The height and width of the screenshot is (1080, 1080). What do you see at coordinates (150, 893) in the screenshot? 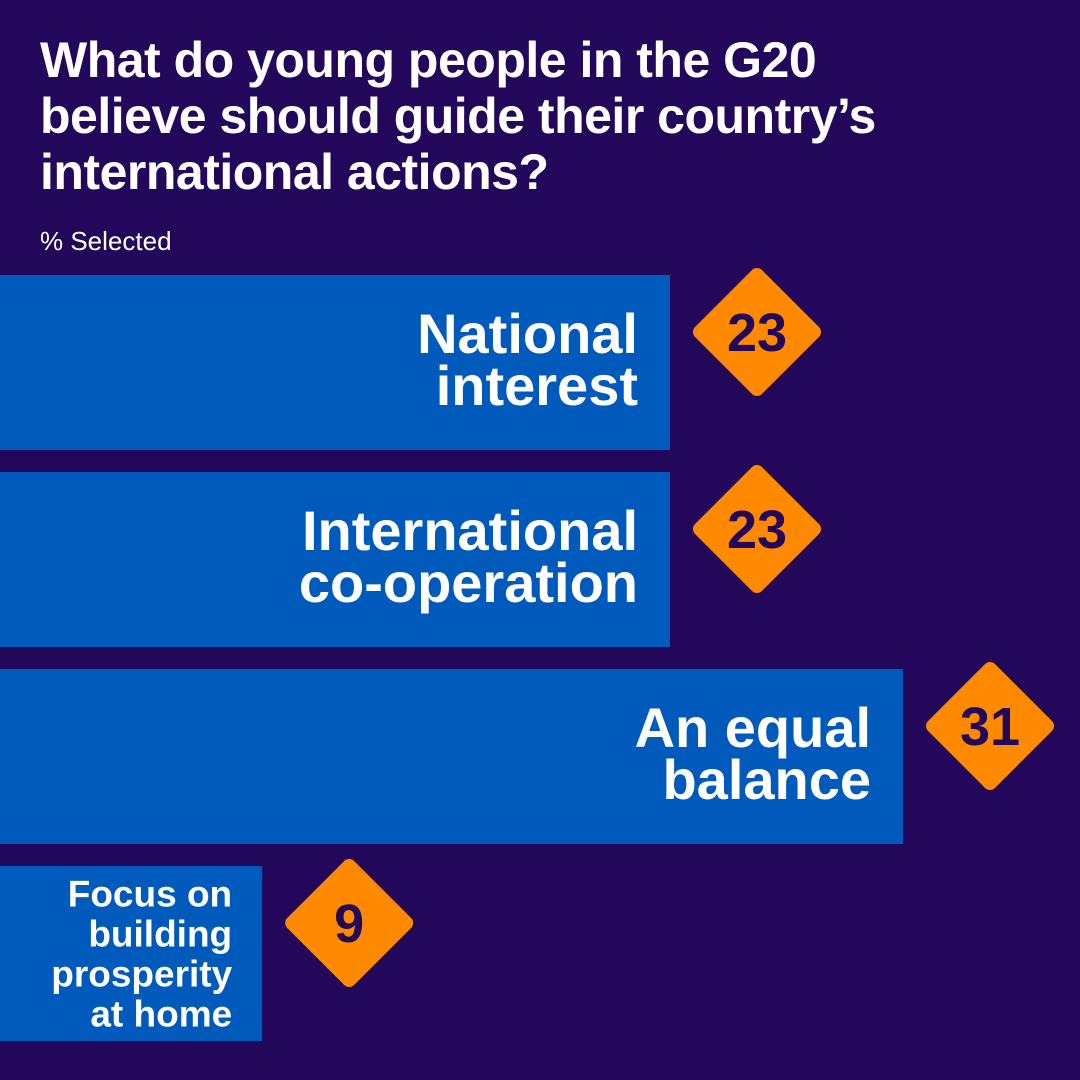
I see `category-label-line: Focus on` at bounding box center [150, 893].